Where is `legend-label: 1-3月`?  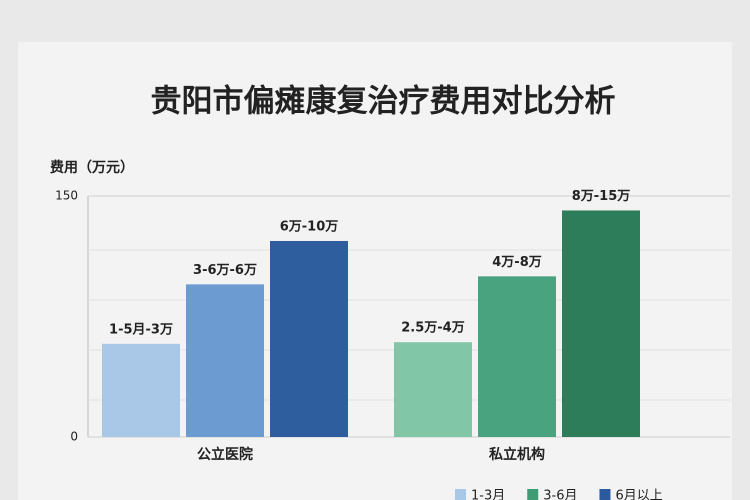 legend-label: 1-3月 is located at coordinates (488, 494).